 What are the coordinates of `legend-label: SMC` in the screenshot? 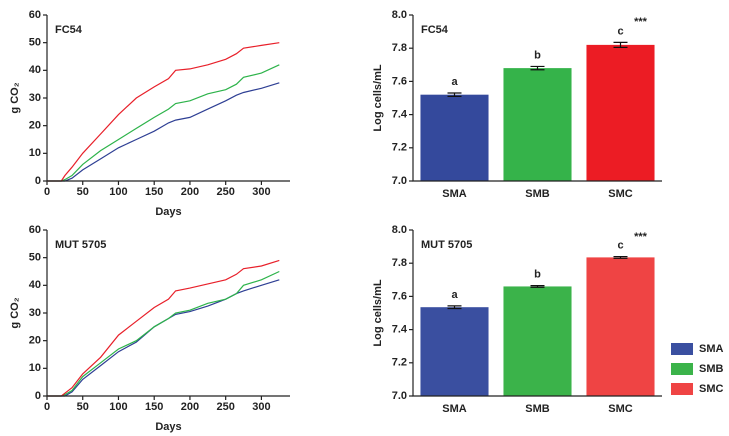 It's located at (711, 389).